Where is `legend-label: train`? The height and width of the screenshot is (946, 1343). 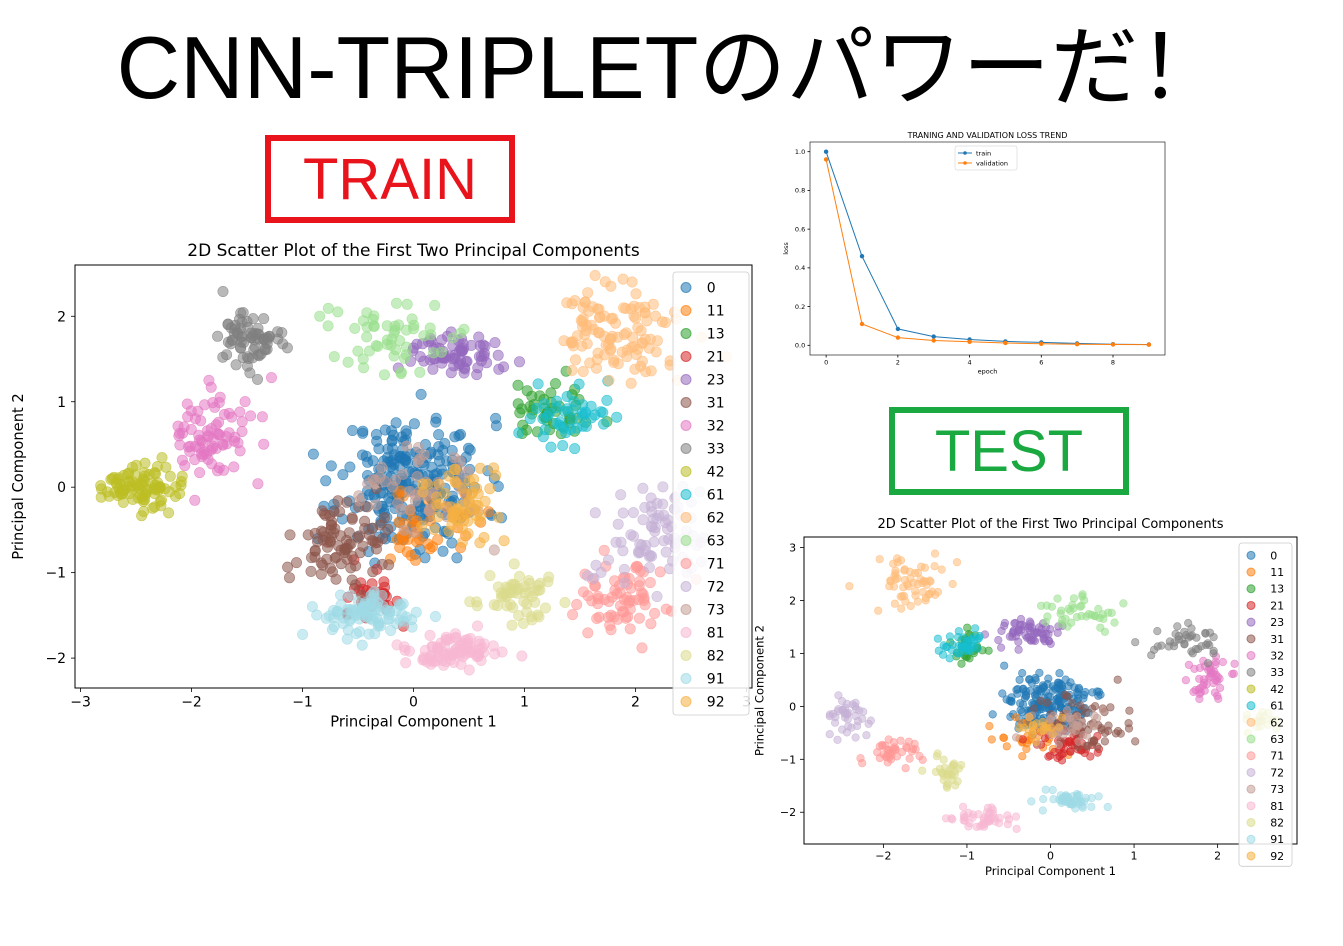 legend-label: train is located at coordinates (983, 153).